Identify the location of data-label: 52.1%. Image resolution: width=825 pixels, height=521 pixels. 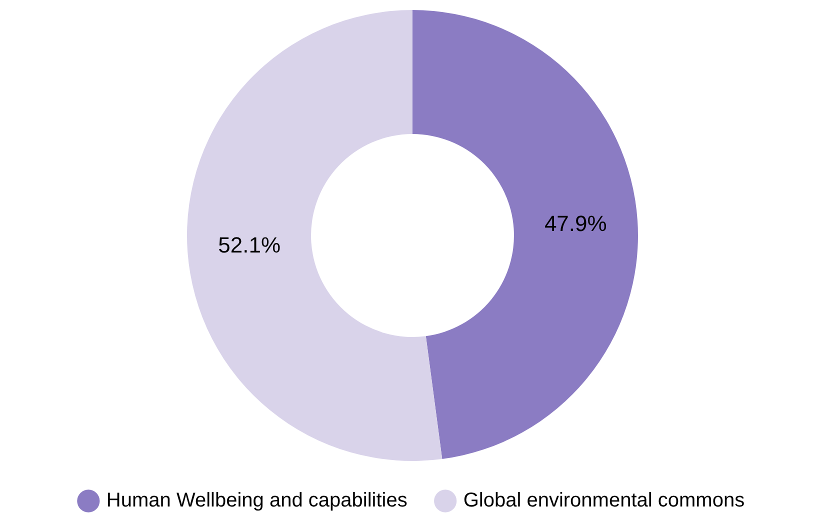
(249, 245).